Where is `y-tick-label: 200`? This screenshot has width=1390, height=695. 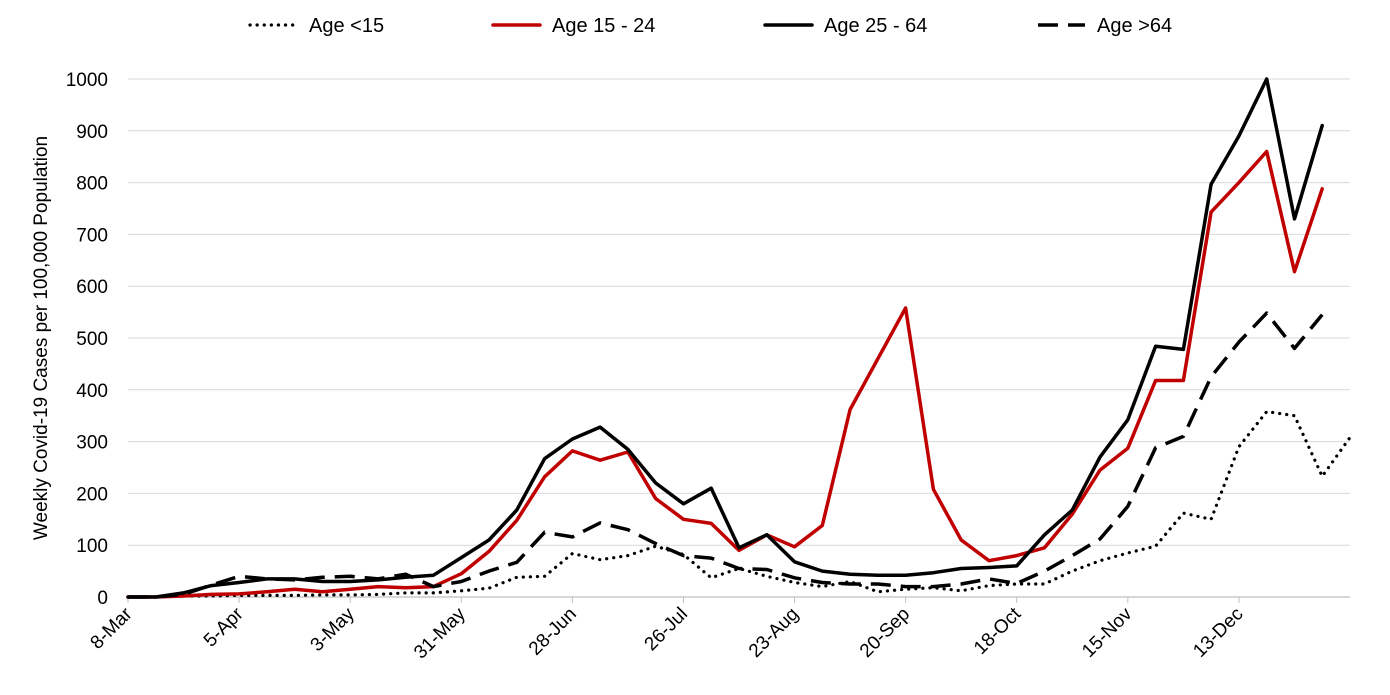
y-tick-label: 200 is located at coordinates (92, 494).